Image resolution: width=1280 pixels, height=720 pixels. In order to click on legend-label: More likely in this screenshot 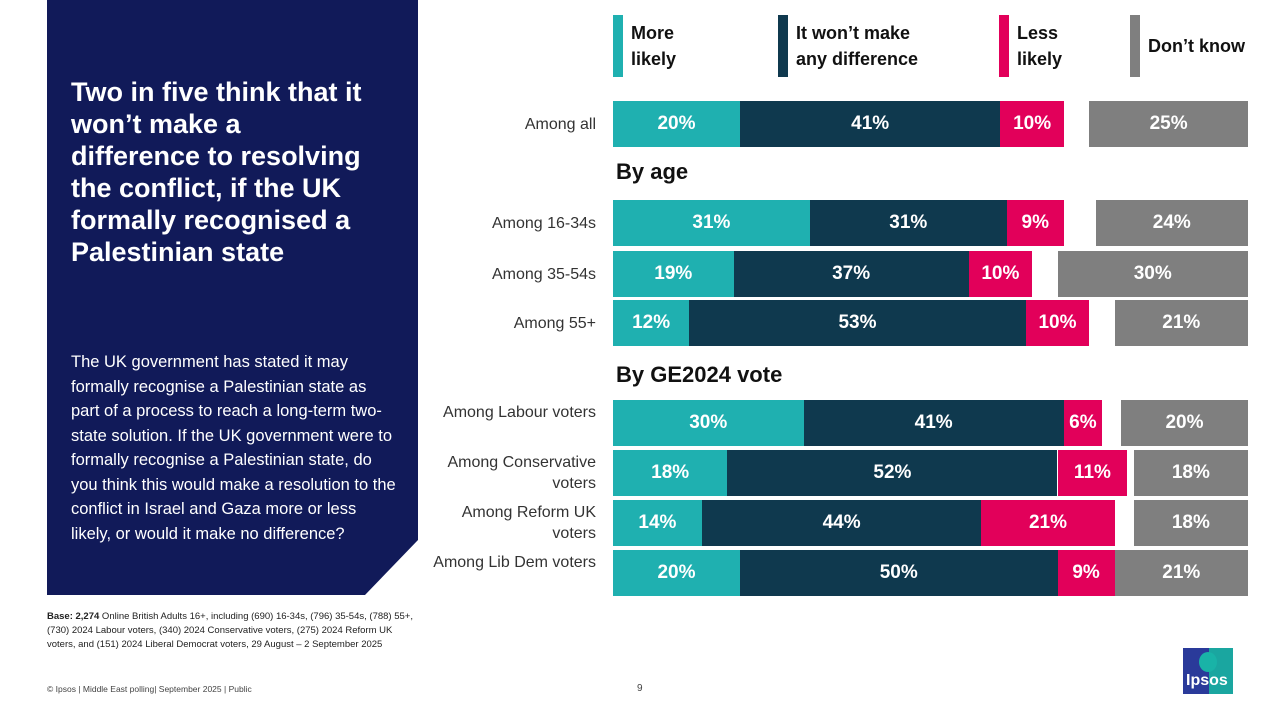, I will do `click(654, 46)`.